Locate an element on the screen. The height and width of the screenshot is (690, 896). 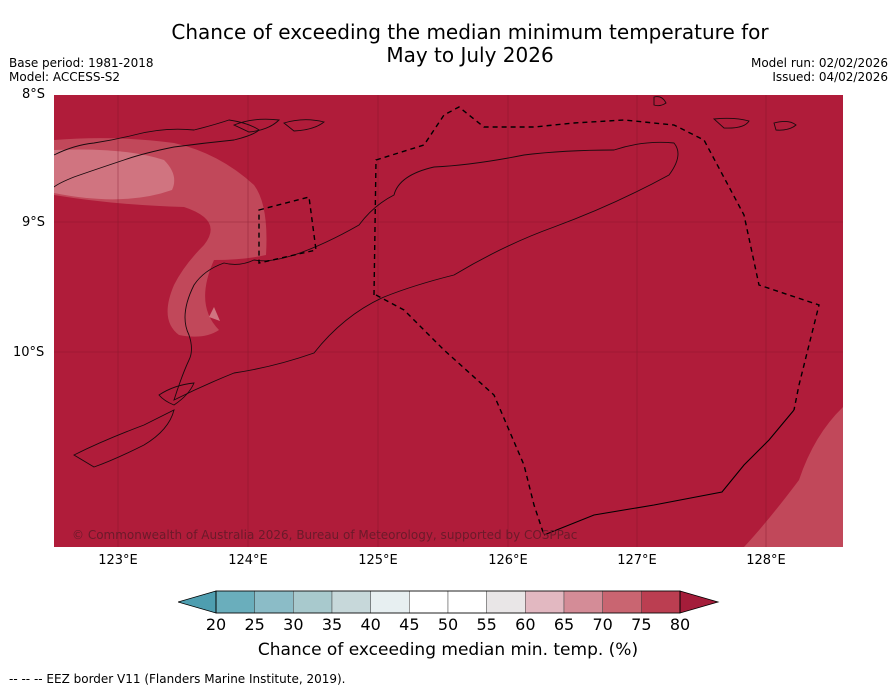
contour-band-70-spot is located at coordinates (214, 314).